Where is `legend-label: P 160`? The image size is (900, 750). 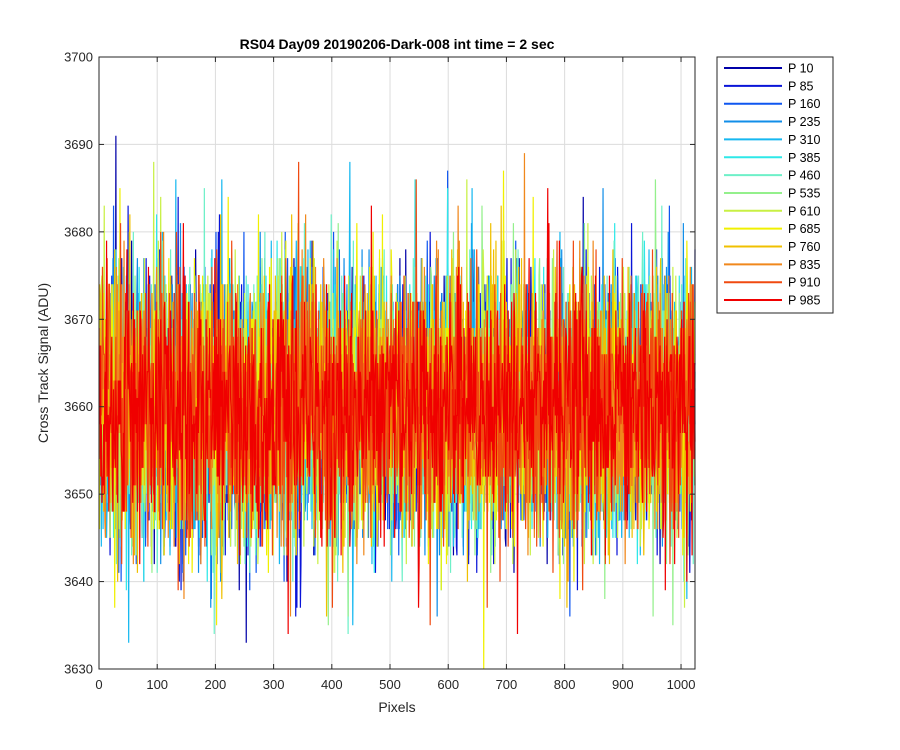
legend-label: P 160 is located at coordinates (804, 104).